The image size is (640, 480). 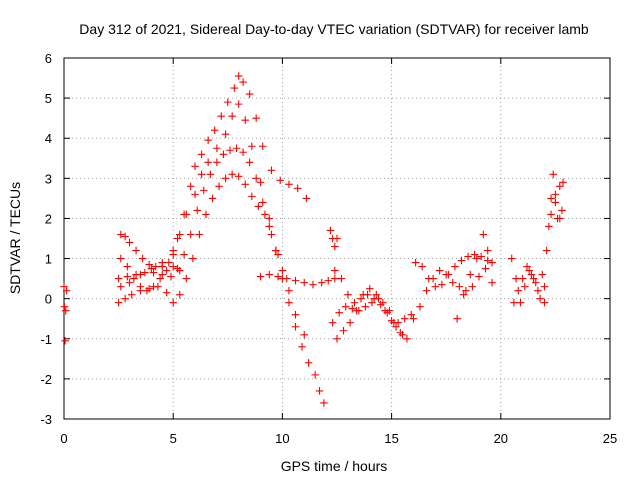 I want to click on x-tick-label: 10, so click(x=282, y=438).